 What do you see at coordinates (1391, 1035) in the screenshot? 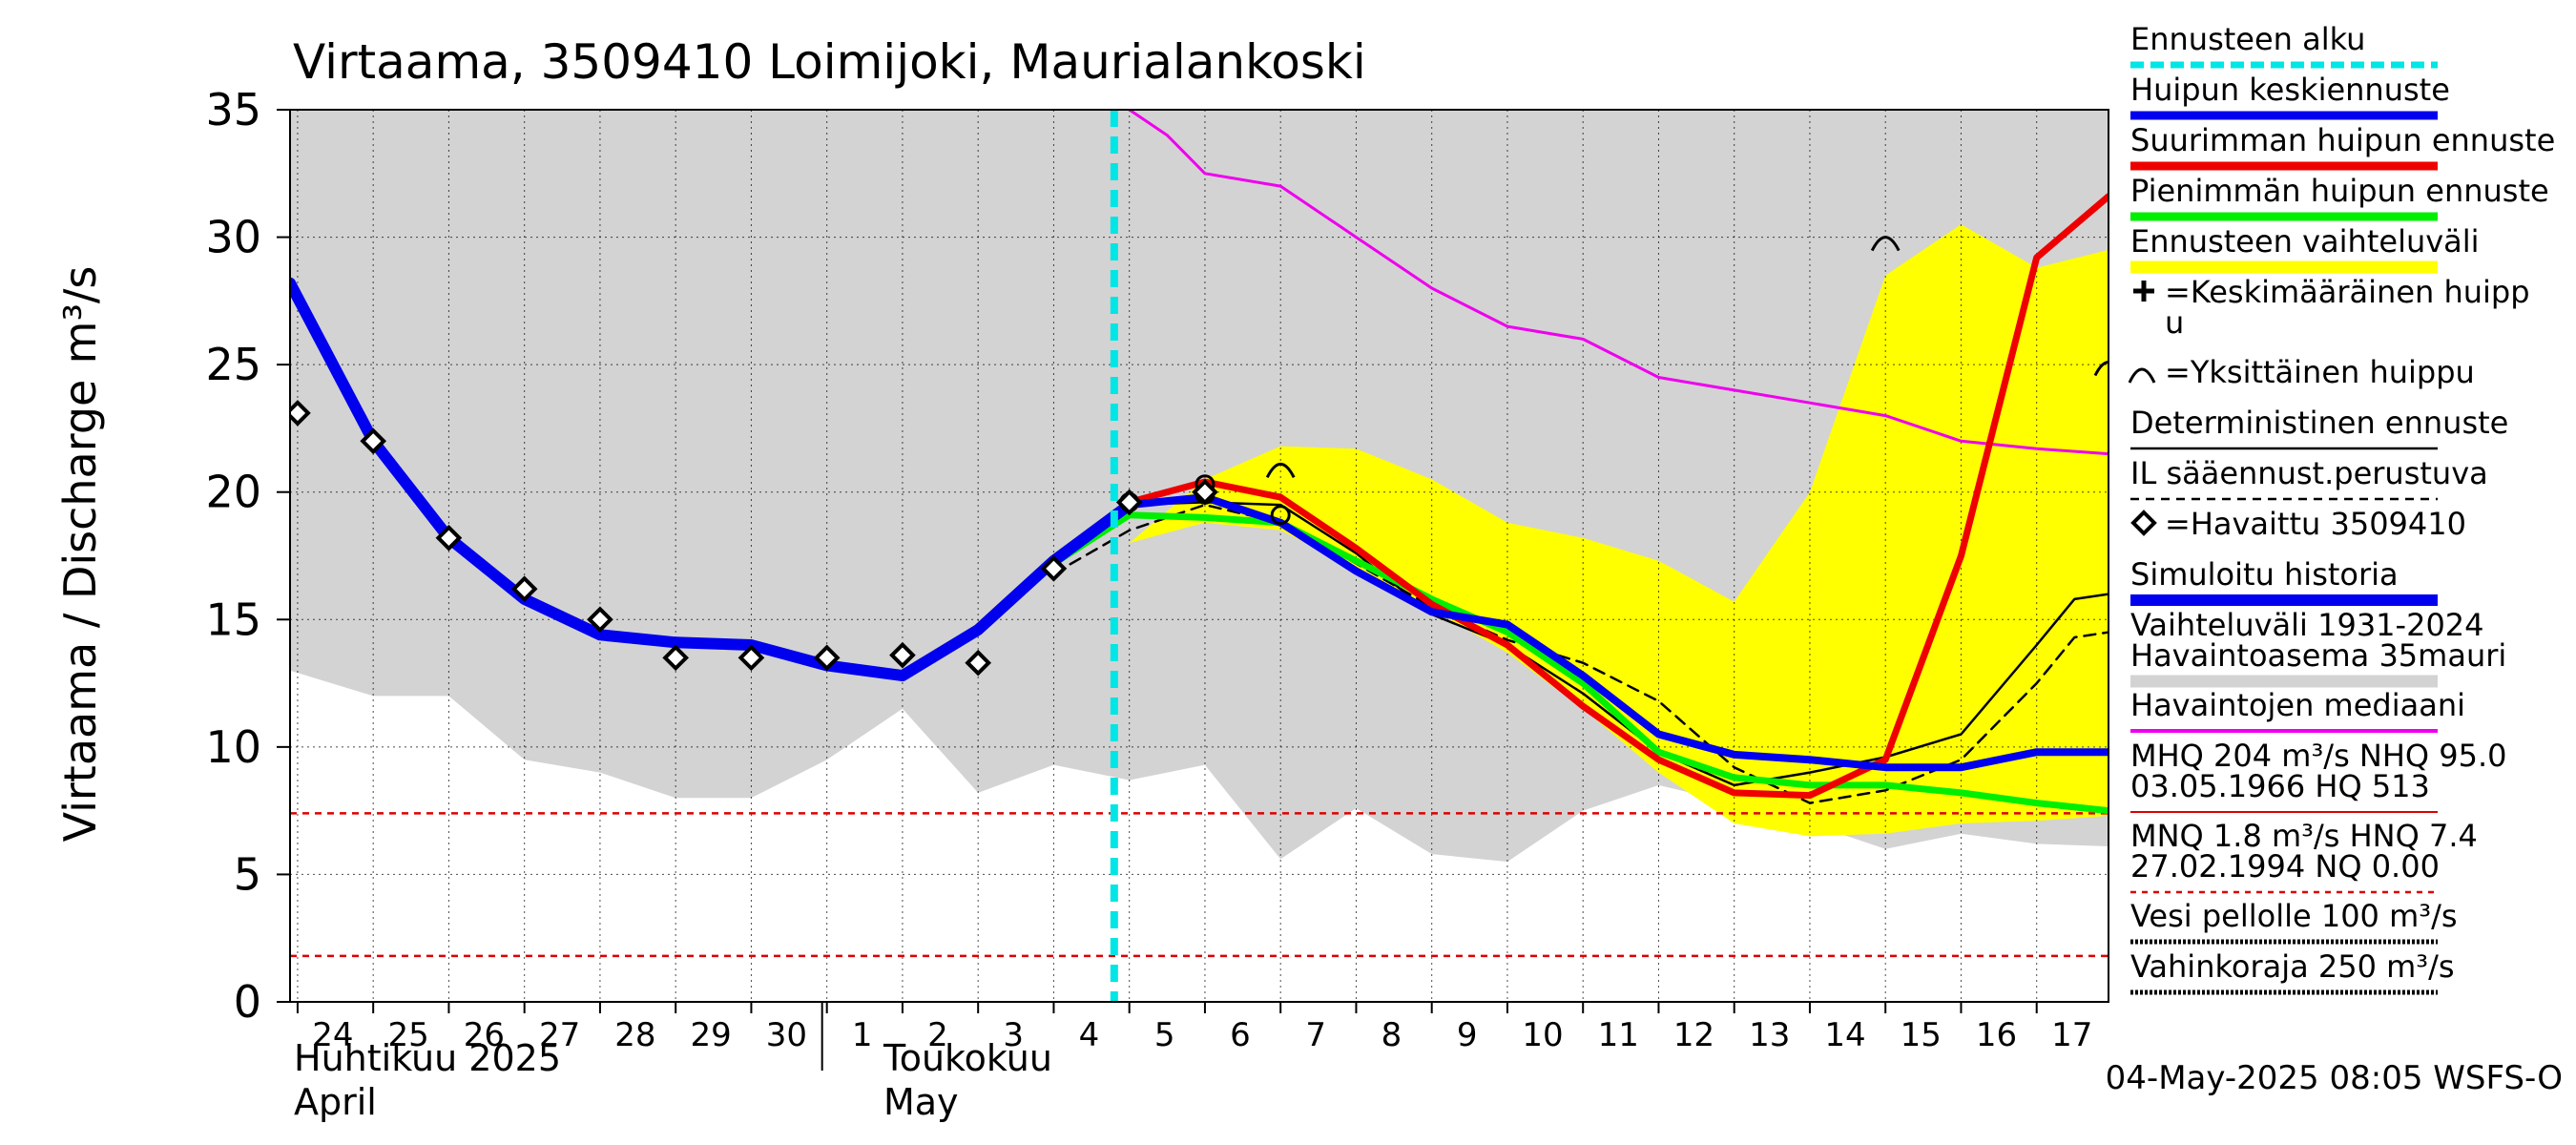
I see `x-tick-label: 8` at bounding box center [1391, 1035].